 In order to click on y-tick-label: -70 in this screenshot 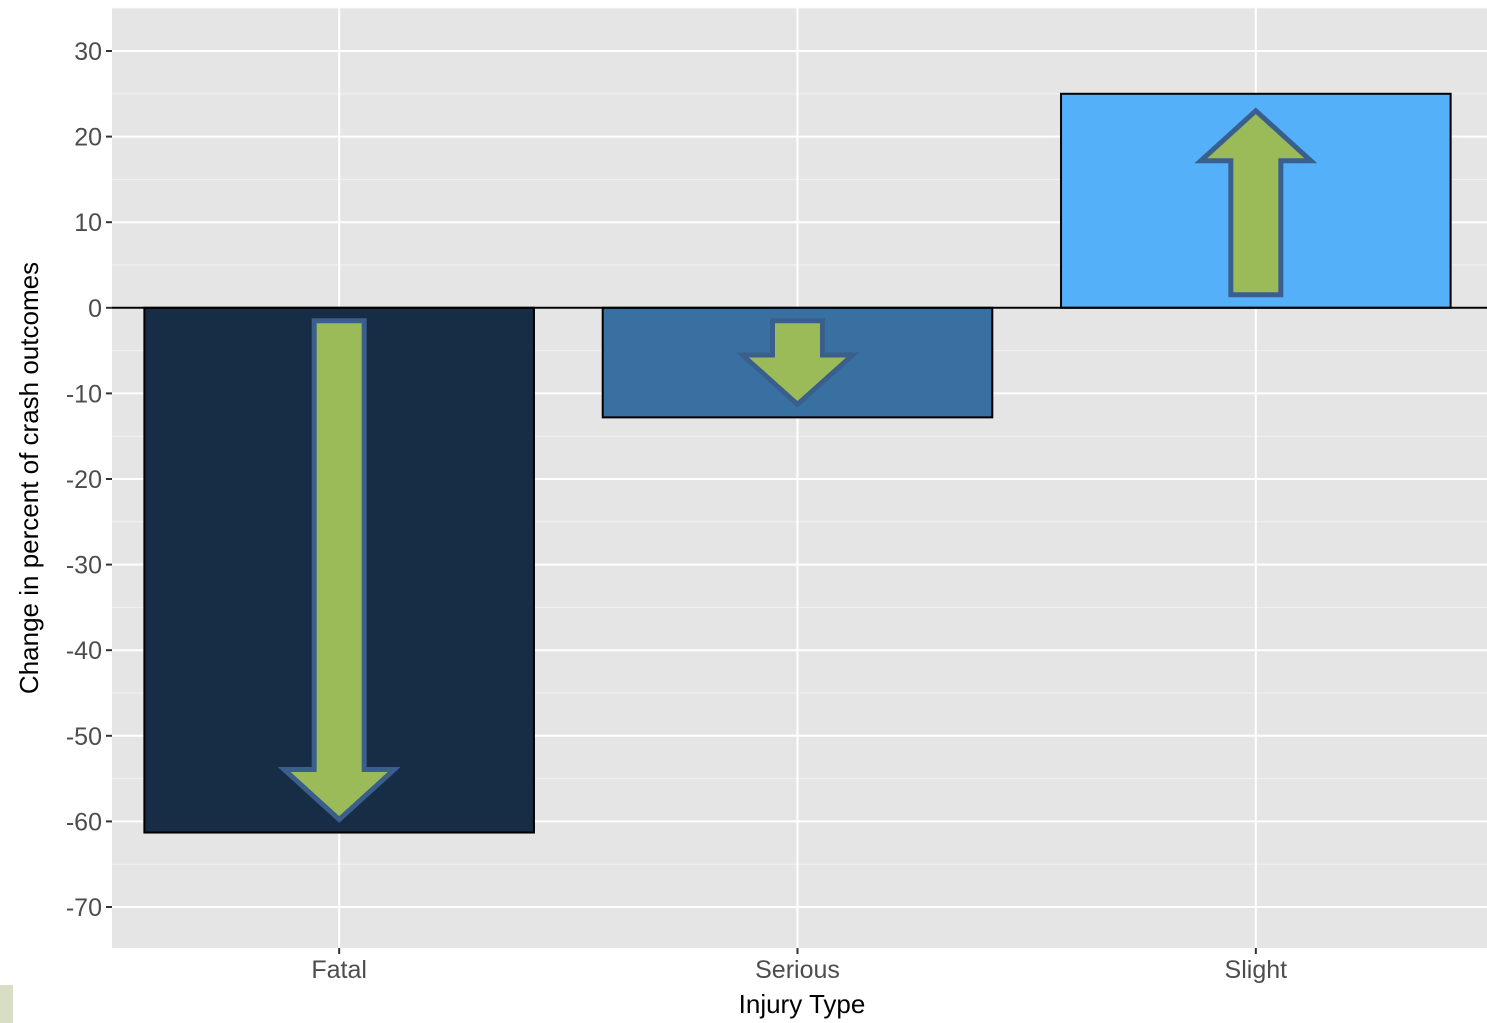, I will do `click(84, 908)`.